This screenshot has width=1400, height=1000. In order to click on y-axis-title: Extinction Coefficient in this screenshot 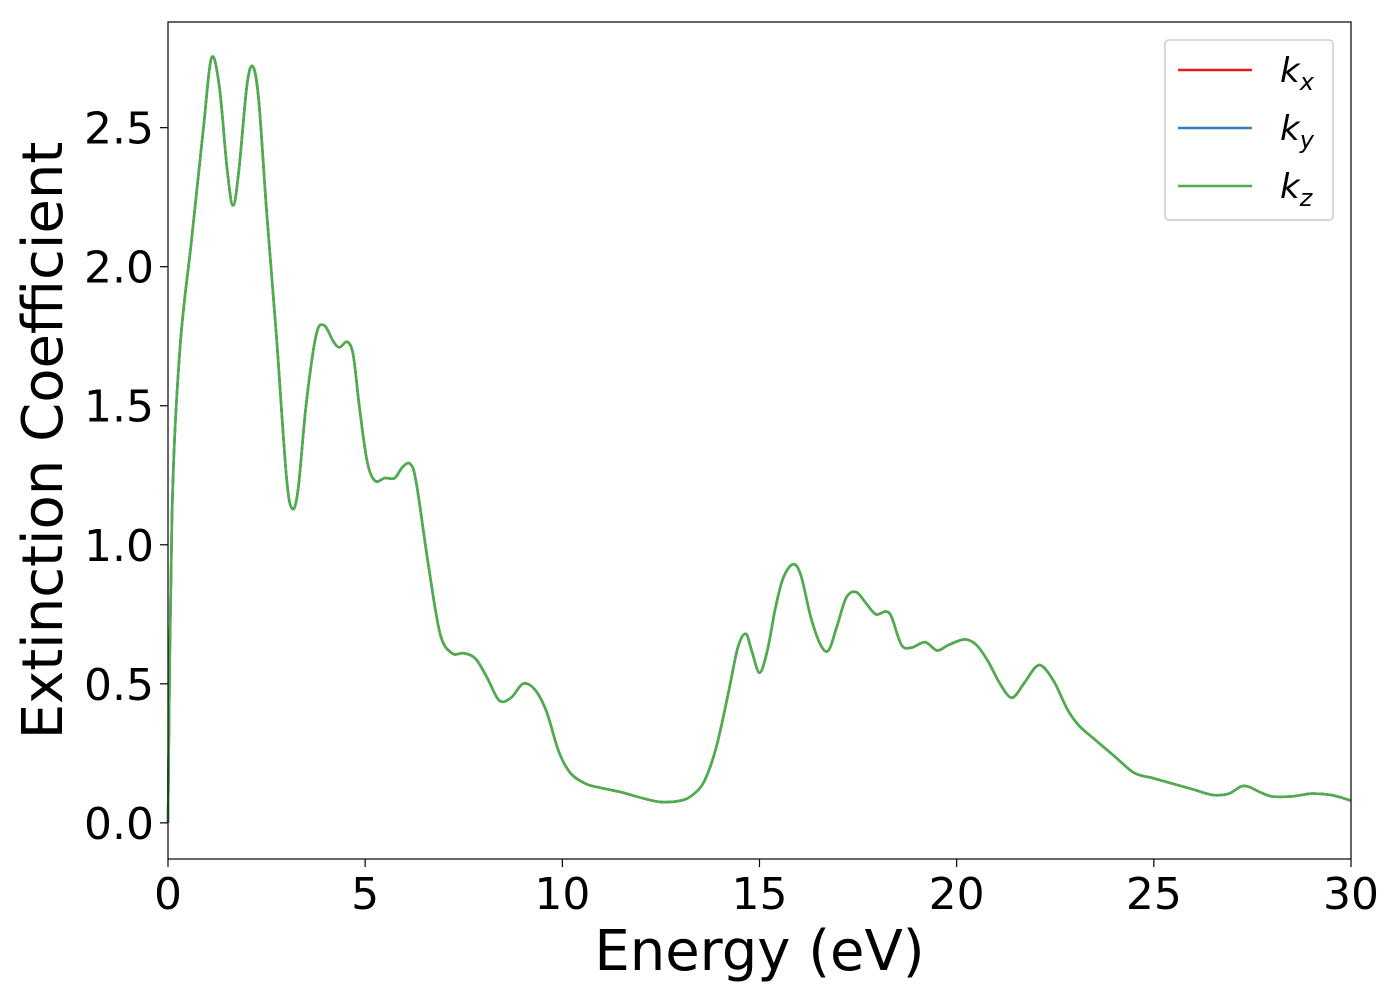, I will do `click(43, 441)`.